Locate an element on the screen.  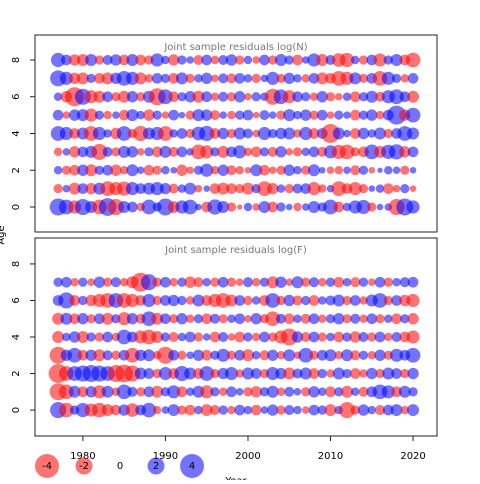
x-tick-label: 1980 is located at coordinates (82, 456).